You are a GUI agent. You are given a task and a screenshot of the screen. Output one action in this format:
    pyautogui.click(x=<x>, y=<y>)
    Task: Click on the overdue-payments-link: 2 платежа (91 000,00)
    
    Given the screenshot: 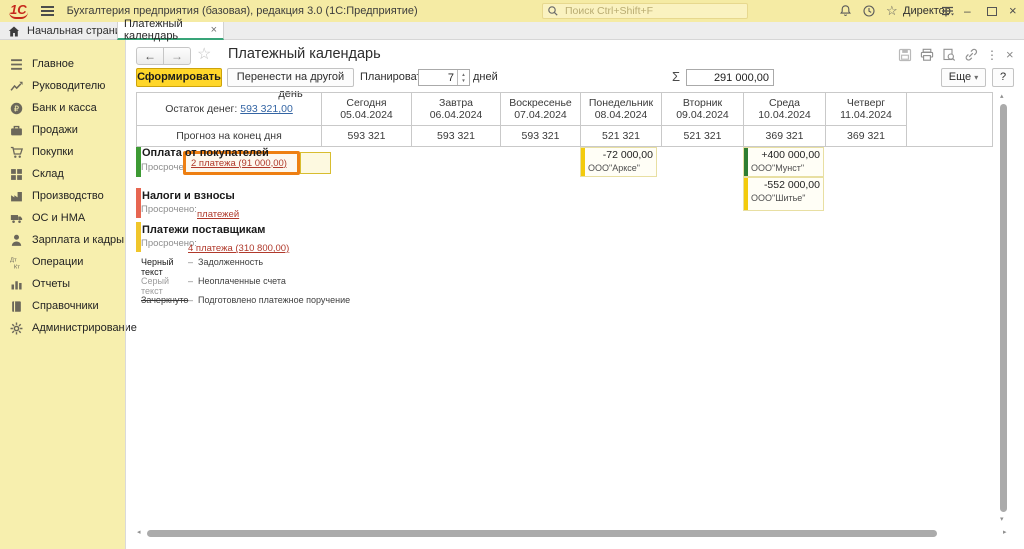 What is the action you would take?
    pyautogui.click(x=239, y=163)
    